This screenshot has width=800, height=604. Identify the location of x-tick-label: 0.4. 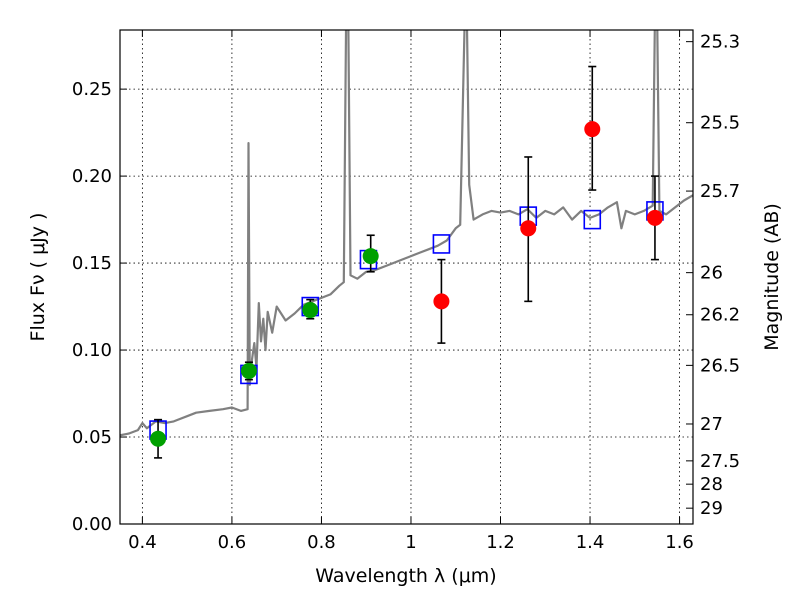
(142, 542).